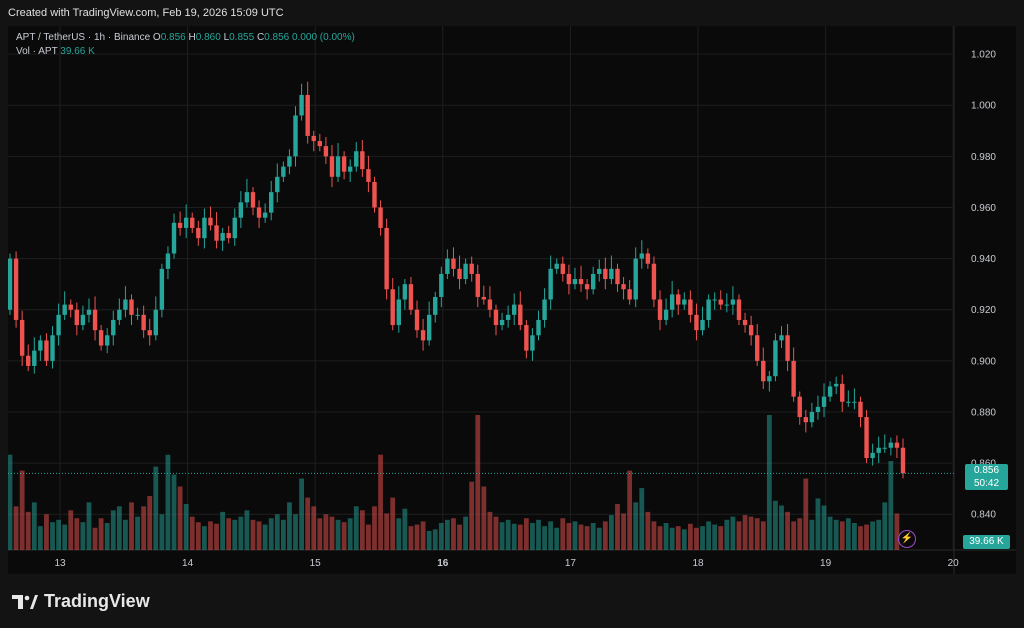 This screenshot has height=628, width=1024. What do you see at coordinates (907, 539) in the screenshot?
I see `lightning-icon: ⚡` at bounding box center [907, 539].